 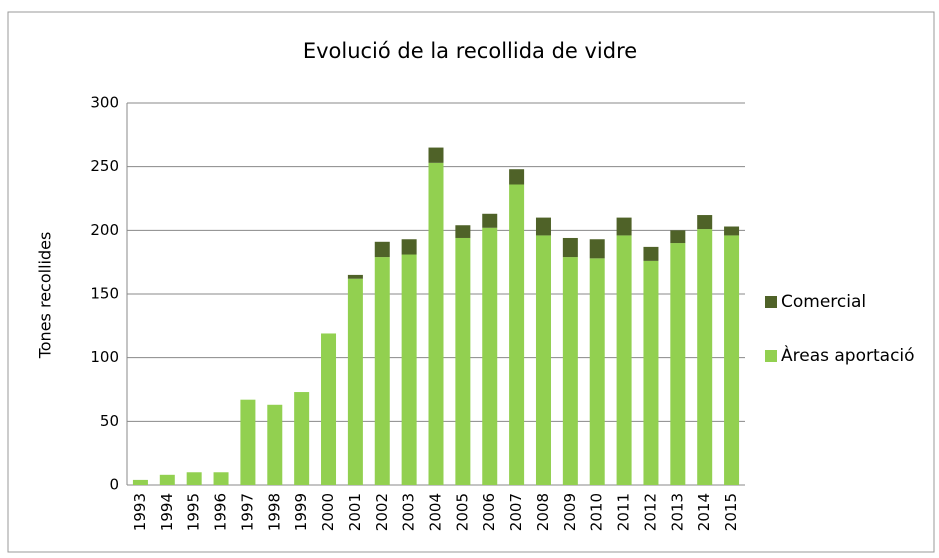 I want to click on y-tick-label: 300, so click(x=104, y=103).